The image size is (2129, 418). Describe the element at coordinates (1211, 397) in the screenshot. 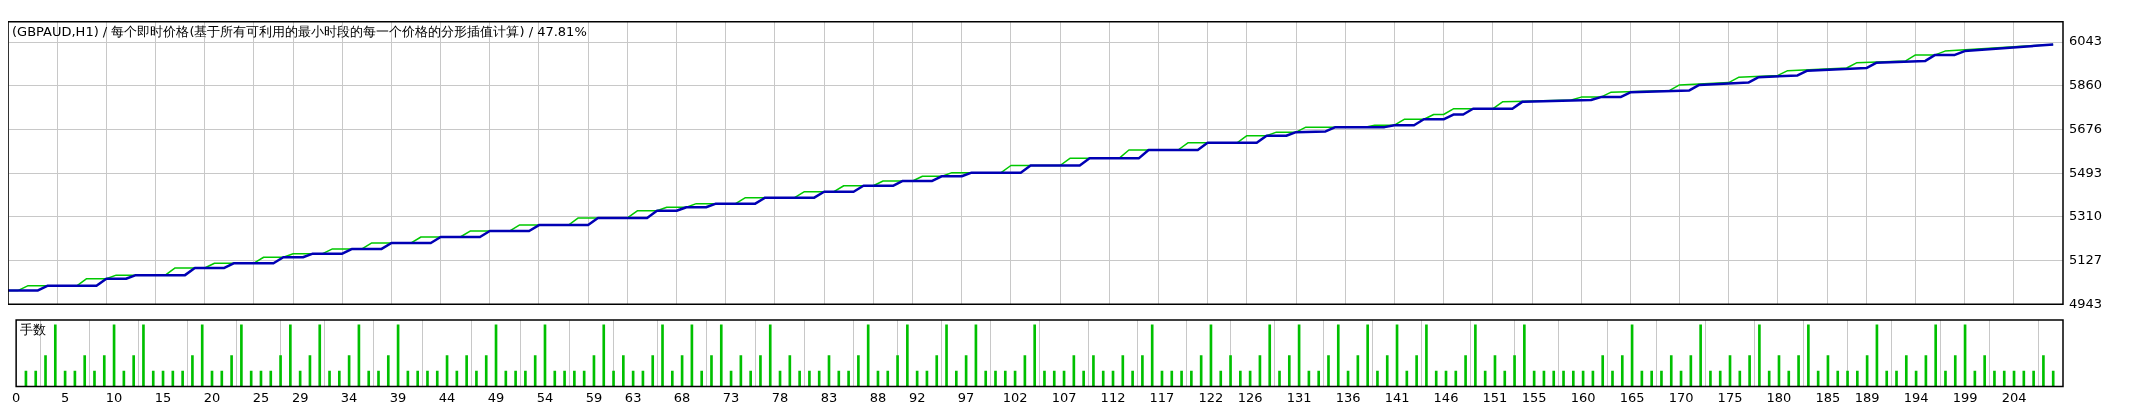

I see `x-tick-label: 122` at that location.